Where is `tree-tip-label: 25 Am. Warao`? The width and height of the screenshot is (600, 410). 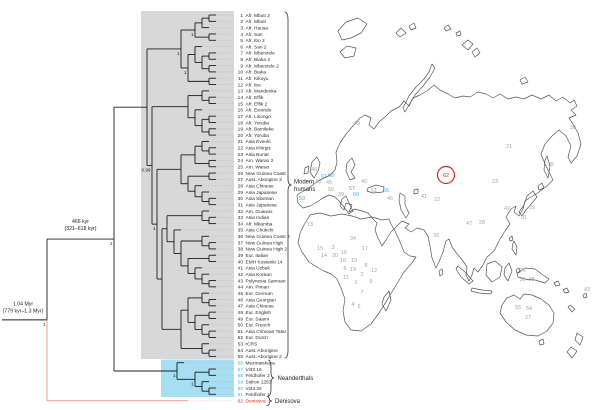
tree-tip-label: 25 Am. Warao is located at coordinates (254, 168).